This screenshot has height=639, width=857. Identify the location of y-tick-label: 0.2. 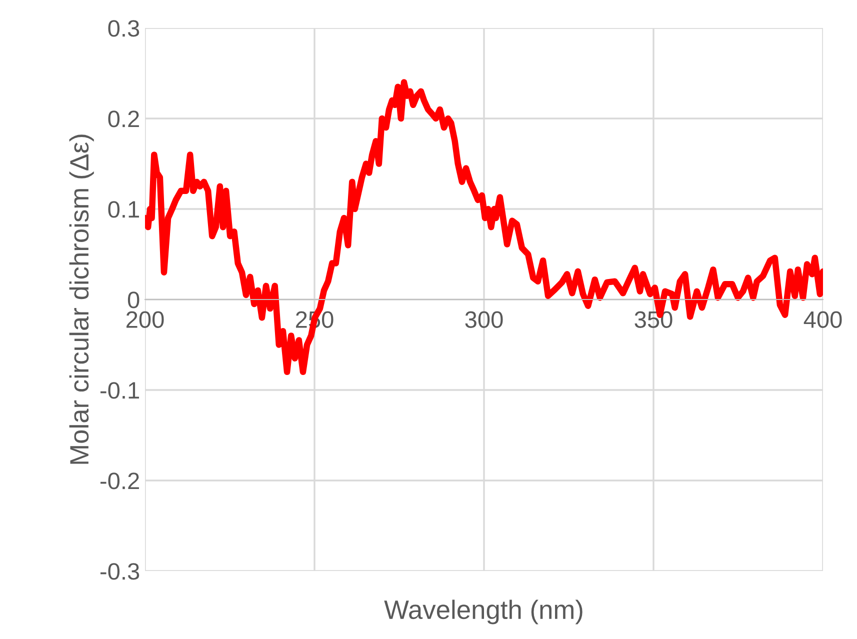
(123, 119).